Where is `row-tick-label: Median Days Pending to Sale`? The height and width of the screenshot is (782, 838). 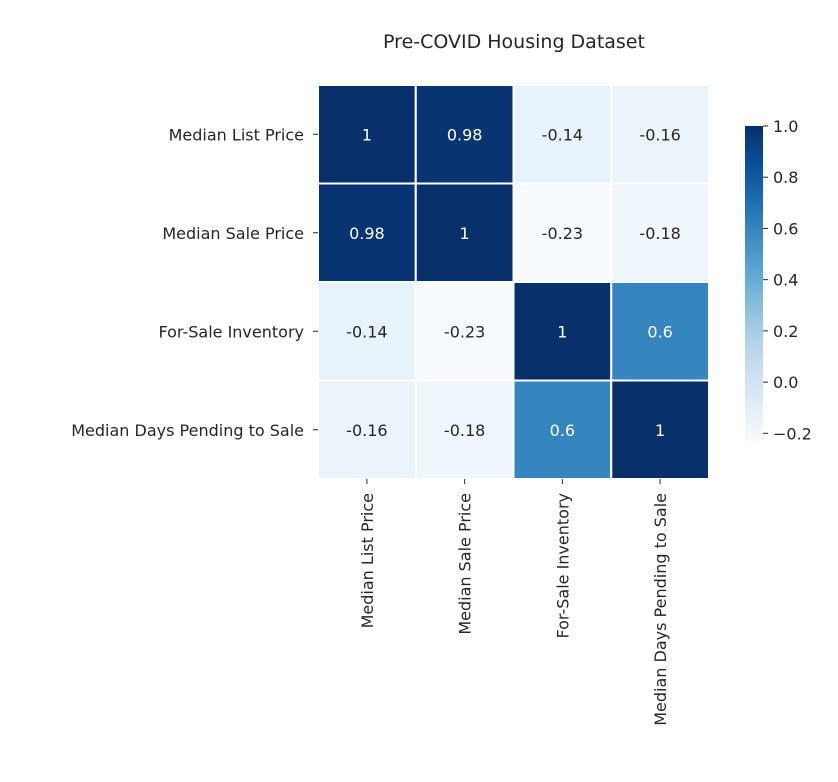 row-tick-label: Median Days Pending to Sale is located at coordinates (187, 430).